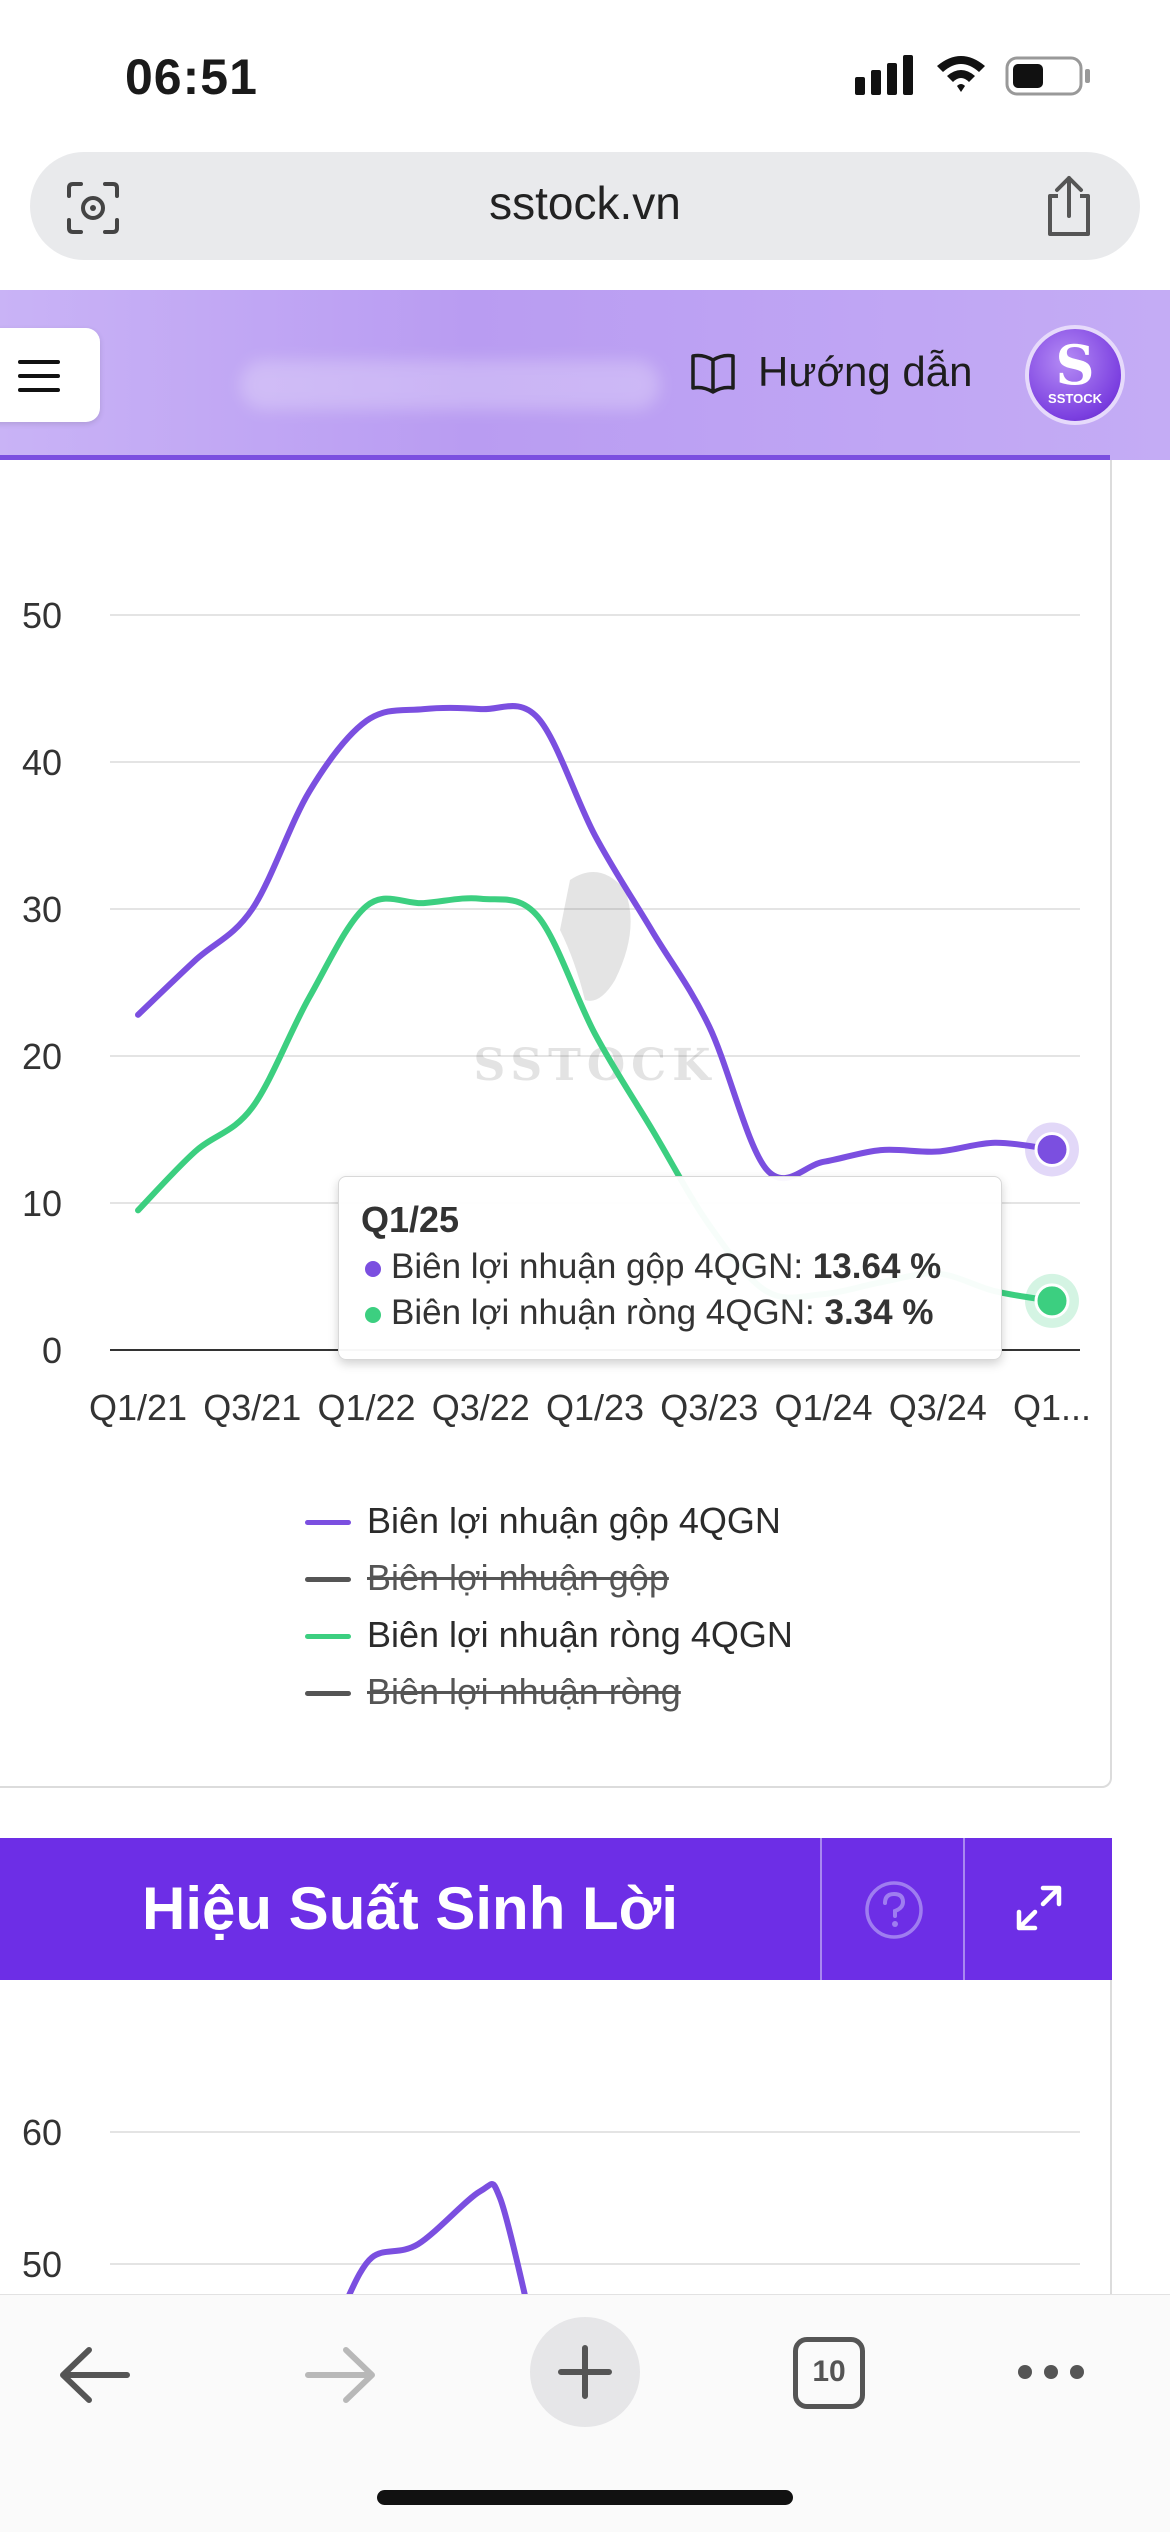 The image size is (1170, 2532). What do you see at coordinates (373, 1269) in the screenshot?
I see `tooltip-dot-gross` at bounding box center [373, 1269].